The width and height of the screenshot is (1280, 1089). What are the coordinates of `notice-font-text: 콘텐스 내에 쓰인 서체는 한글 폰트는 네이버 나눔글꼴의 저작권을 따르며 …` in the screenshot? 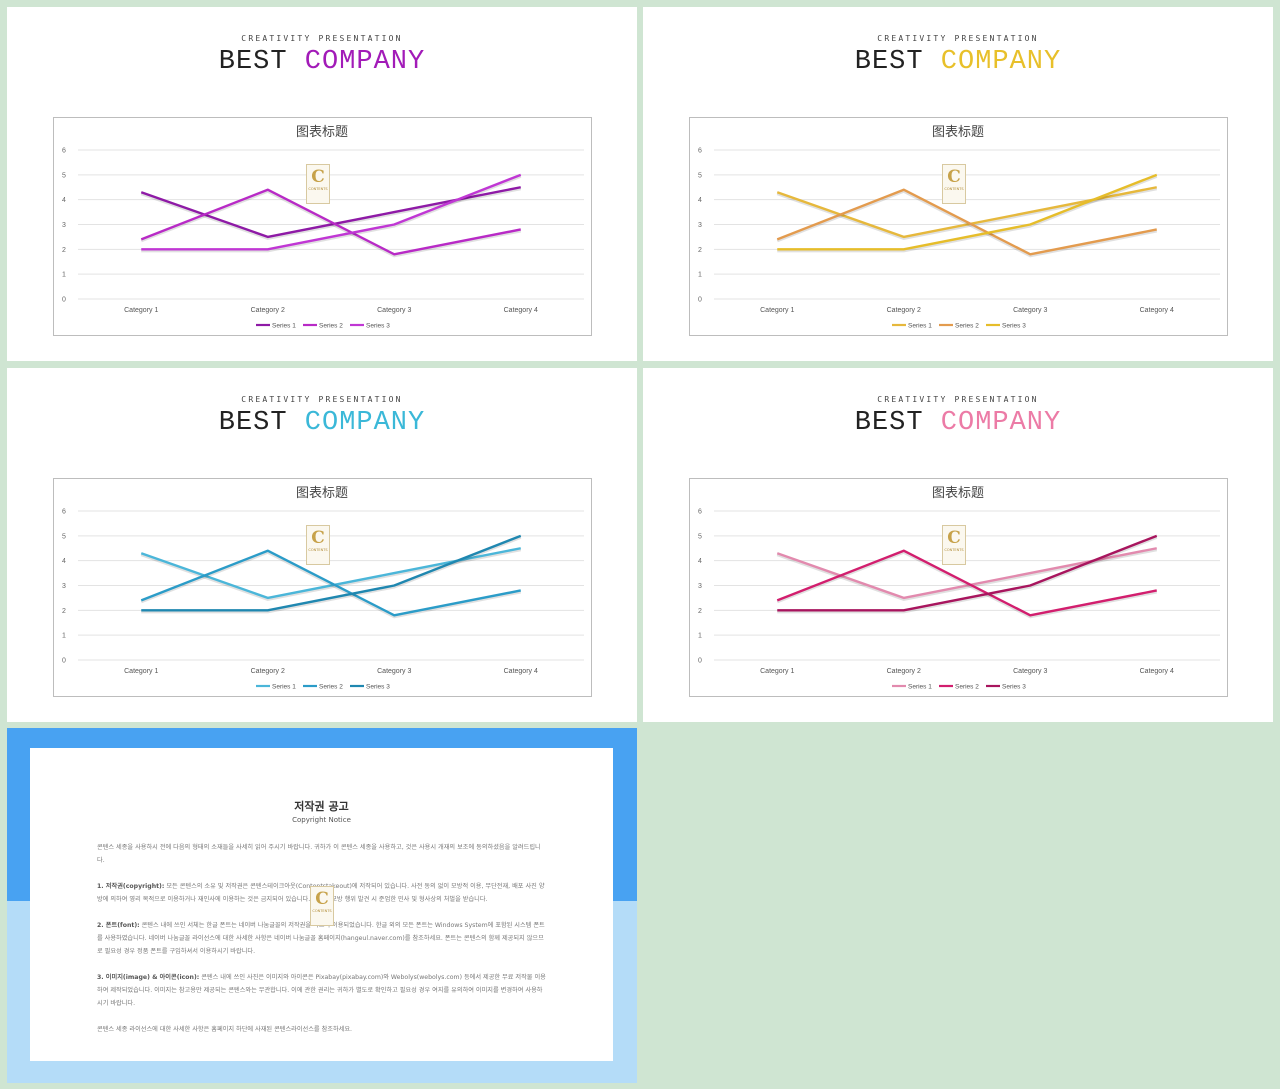 It's located at (321, 938).